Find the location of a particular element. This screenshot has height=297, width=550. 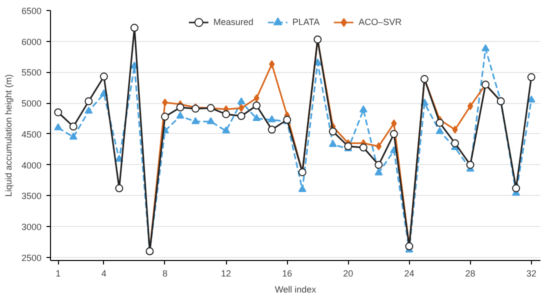

x-tick-label: 1 is located at coordinates (58, 273).